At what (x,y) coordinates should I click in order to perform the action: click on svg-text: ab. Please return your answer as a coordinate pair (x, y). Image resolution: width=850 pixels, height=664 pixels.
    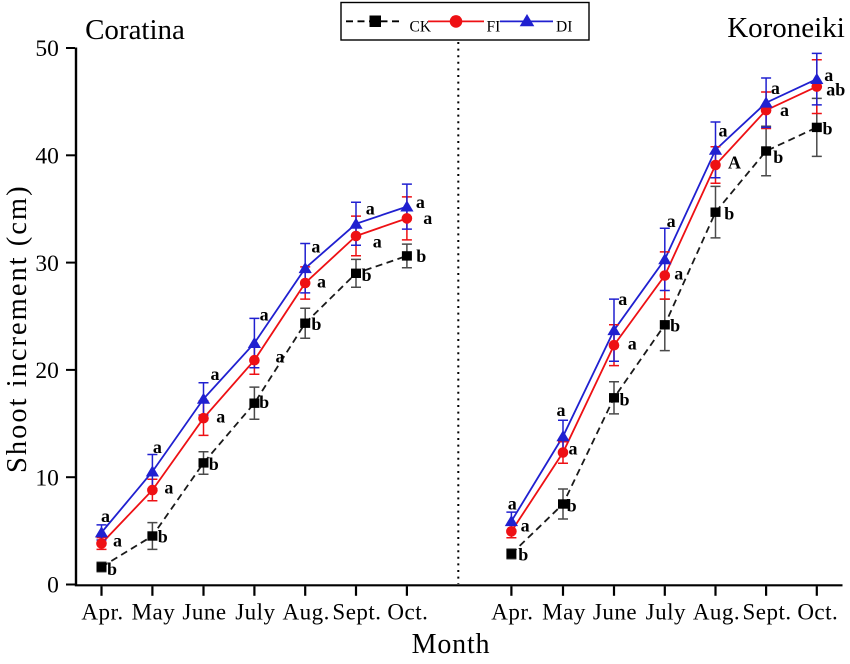
    Looking at the image, I should click on (835, 90).